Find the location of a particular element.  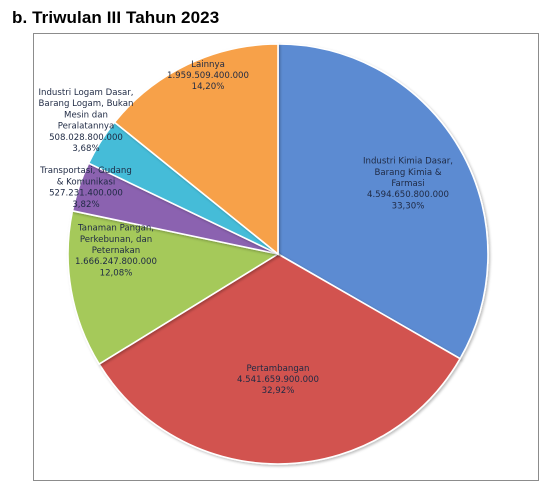

slice-label-line: Barang Logam, Bukan is located at coordinates (86, 104).